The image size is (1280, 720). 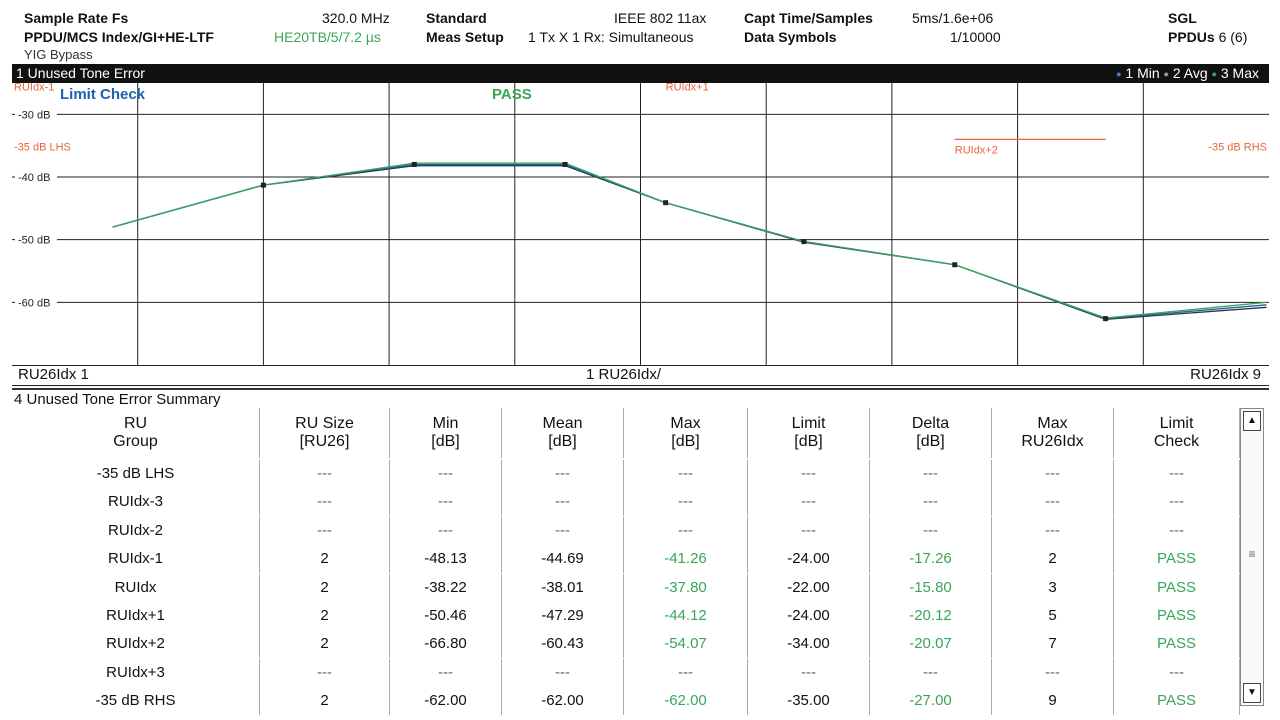 I want to click on y-tick-bg, so click(x=36, y=239).